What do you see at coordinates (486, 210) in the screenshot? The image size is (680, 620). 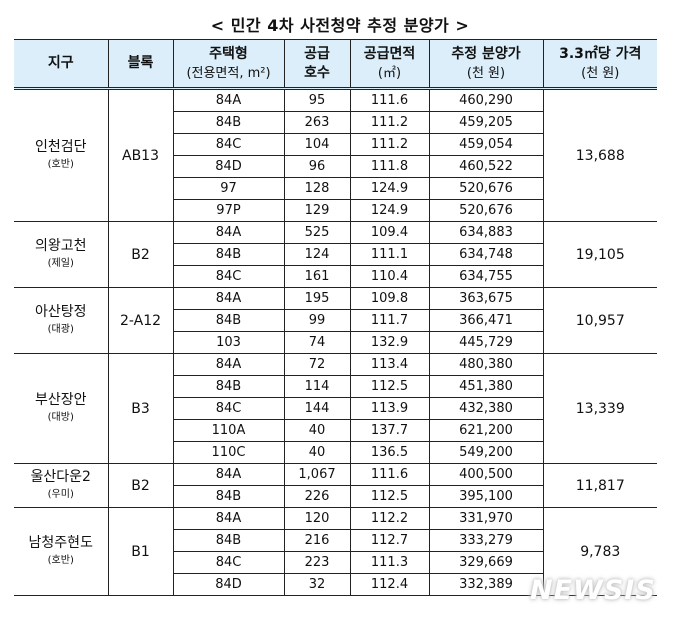 I see `price-cell: 520,676` at bounding box center [486, 210].